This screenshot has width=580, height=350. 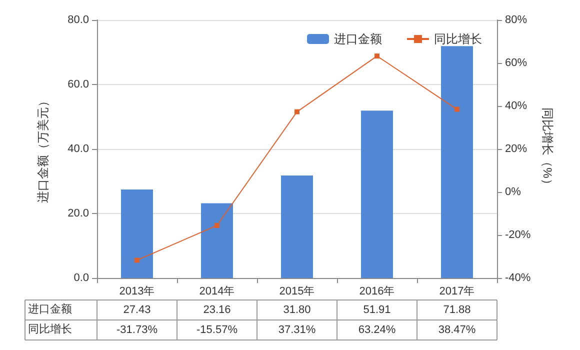 I want to click on y-tick-label: 40.0, so click(x=78, y=149).